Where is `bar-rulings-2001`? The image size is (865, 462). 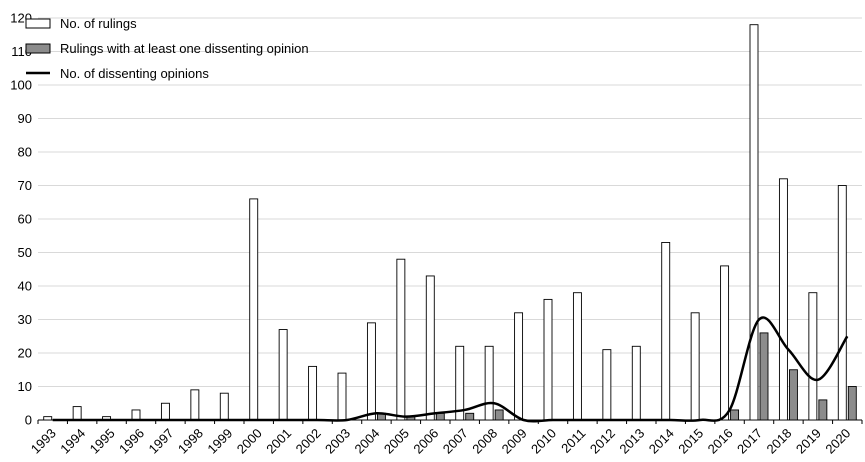
bar-rulings-2001 is located at coordinates (283, 375).